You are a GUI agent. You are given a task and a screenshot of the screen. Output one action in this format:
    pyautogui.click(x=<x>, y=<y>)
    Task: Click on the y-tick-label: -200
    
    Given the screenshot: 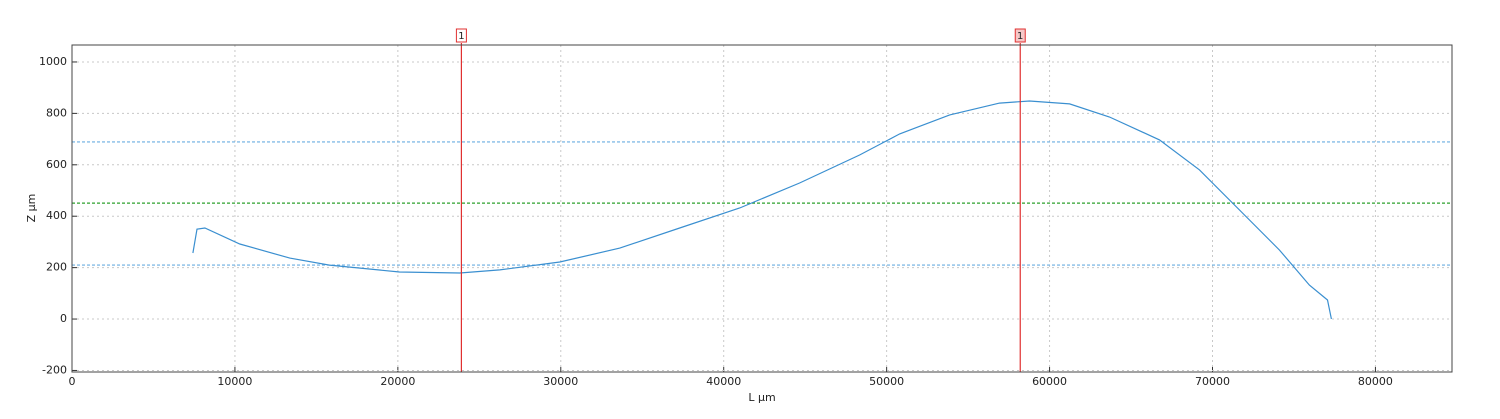 What is the action you would take?
    pyautogui.click(x=54, y=369)
    